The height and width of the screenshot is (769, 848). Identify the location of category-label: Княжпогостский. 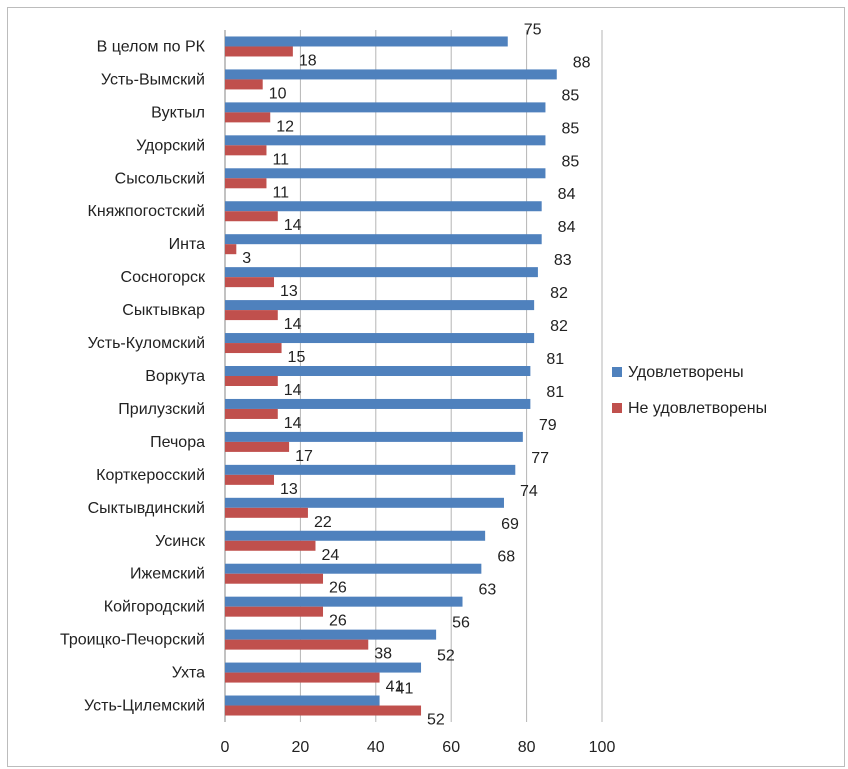
(147, 211).